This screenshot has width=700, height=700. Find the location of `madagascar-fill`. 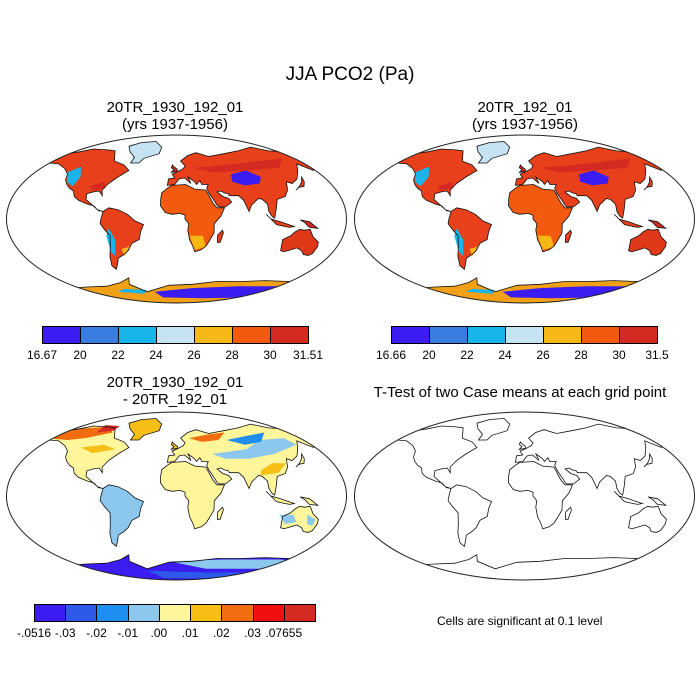

madagascar-fill is located at coordinates (220, 236).